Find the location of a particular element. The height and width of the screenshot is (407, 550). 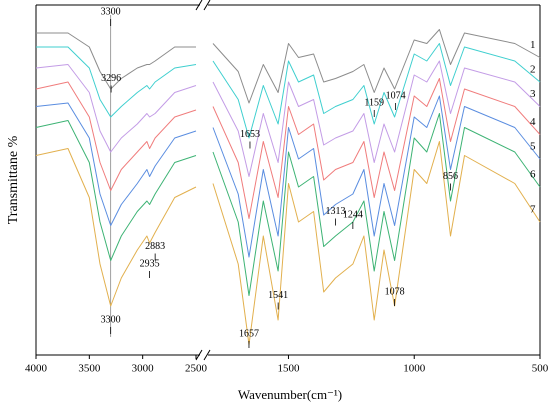

annotation: 1657 is located at coordinates (249, 333).